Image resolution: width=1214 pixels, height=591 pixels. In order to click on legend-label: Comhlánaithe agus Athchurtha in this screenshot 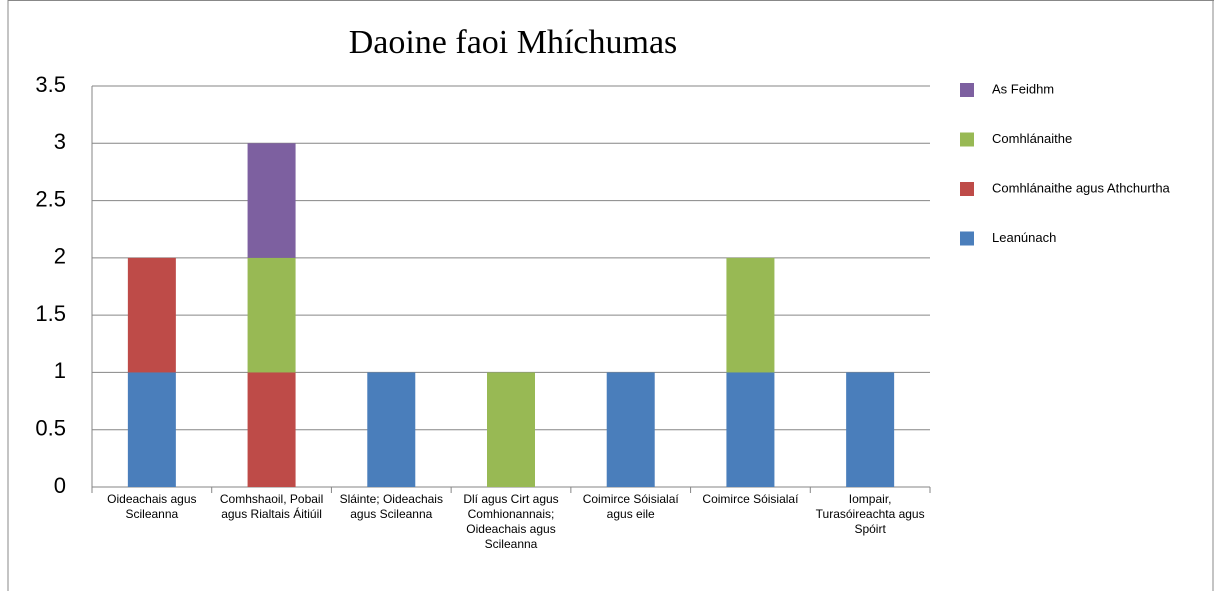, I will do `click(1081, 187)`.